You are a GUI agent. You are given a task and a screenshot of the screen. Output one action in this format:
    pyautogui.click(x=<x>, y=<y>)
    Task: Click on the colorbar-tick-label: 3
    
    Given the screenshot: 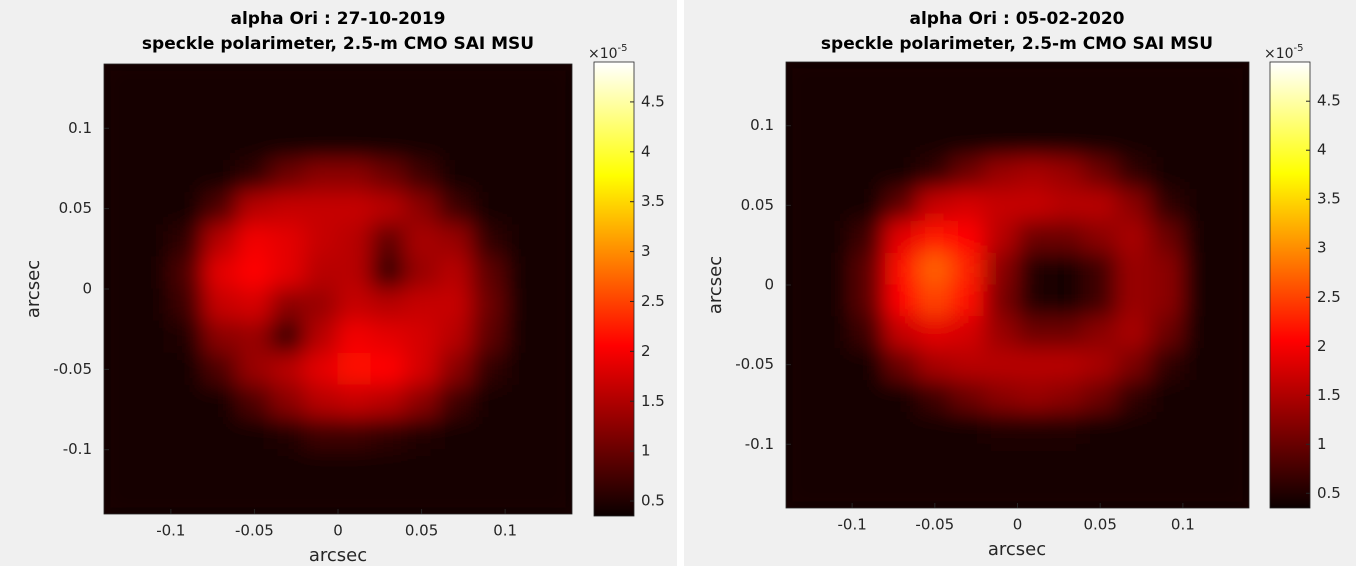 What is the action you would take?
    pyautogui.click(x=646, y=251)
    